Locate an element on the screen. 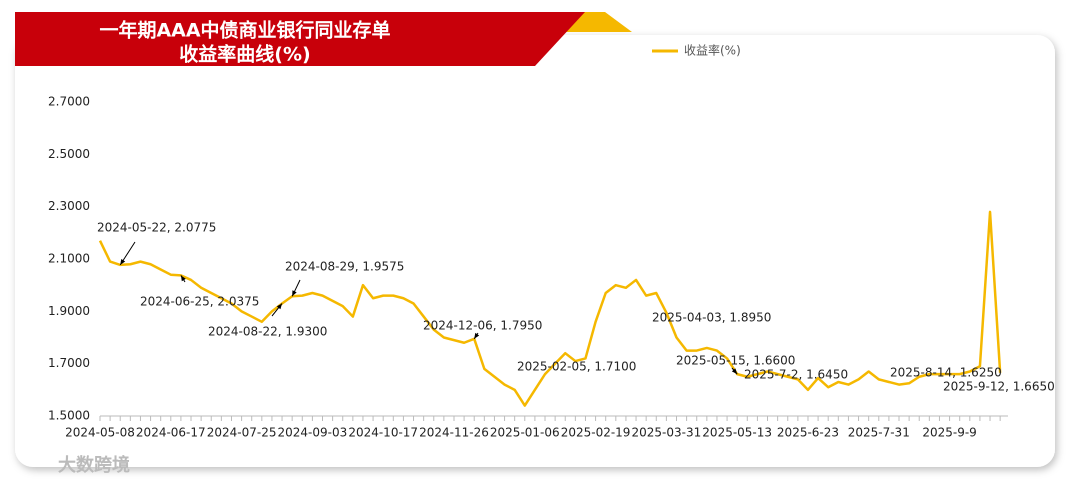 This screenshot has height=488, width=1080. annotation: 2024-08-29, 1.9575 is located at coordinates (344, 267).